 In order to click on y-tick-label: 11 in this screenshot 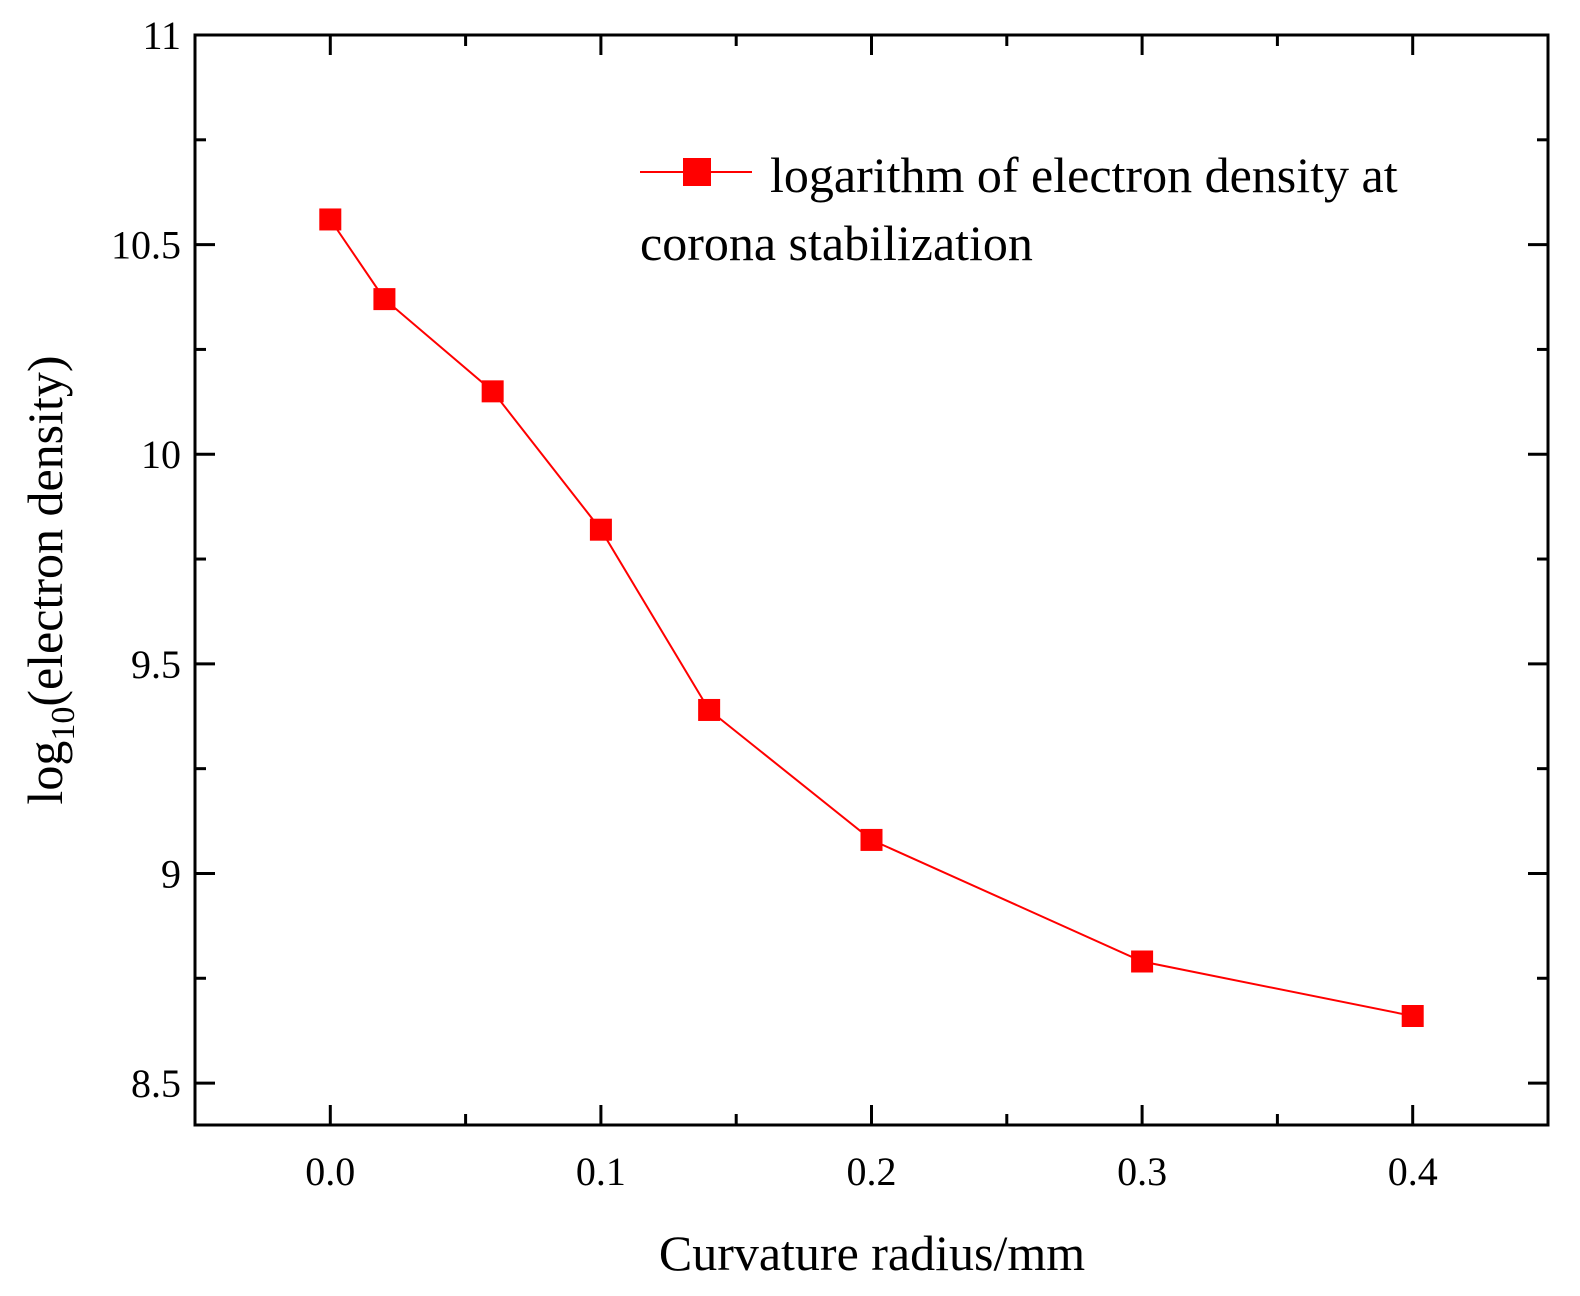, I will do `click(161, 35)`.